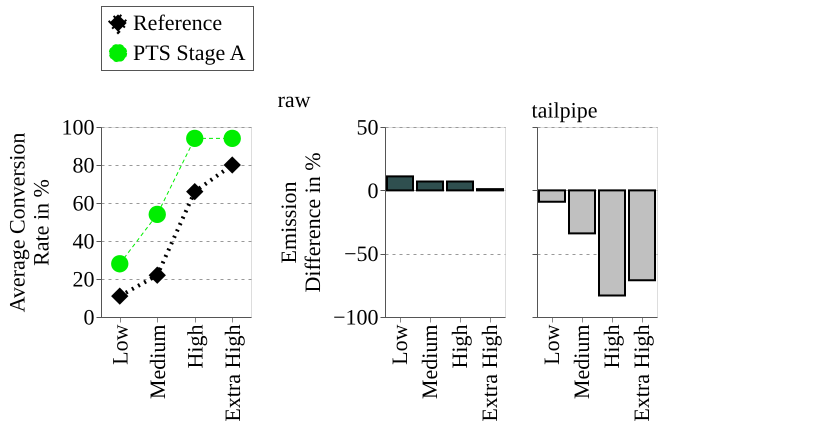 This screenshot has height=441, width=822. Describe the element at coordinates (367, 127) in the screenshot. I see `y-tick-label: 50` at that location.